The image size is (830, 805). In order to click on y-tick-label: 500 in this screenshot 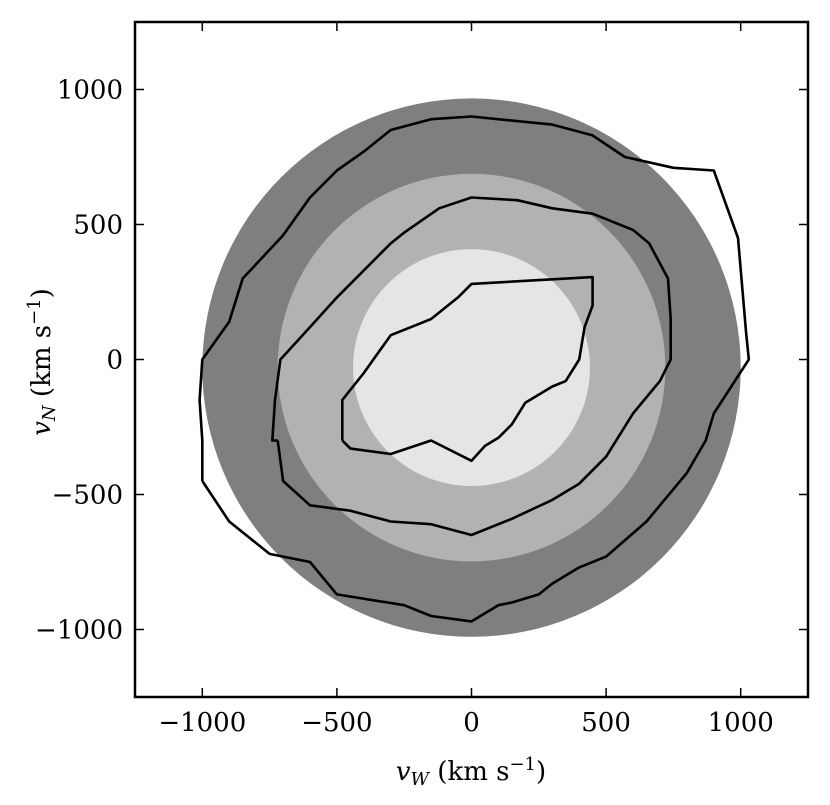, I will do `click(98, 226)`.